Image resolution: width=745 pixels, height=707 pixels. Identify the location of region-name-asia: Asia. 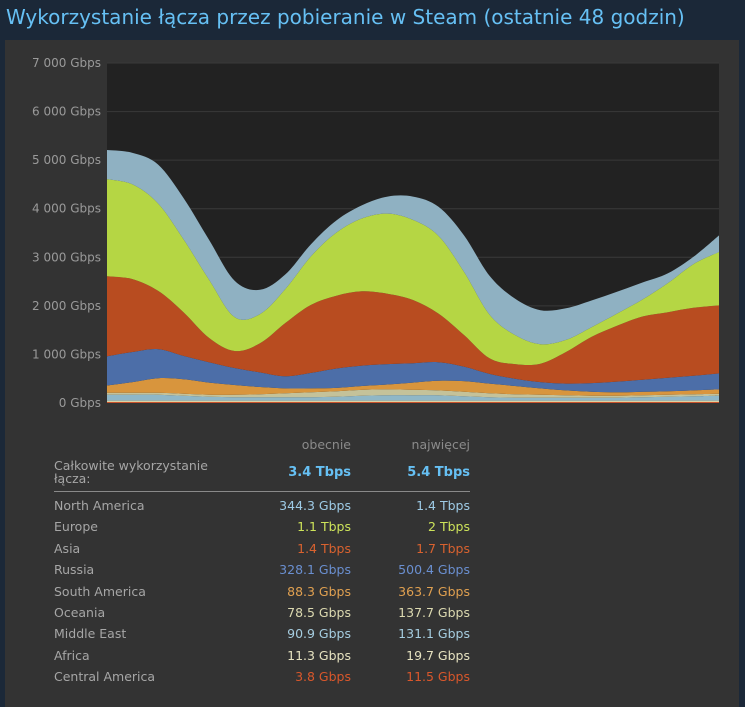
(67, 548).